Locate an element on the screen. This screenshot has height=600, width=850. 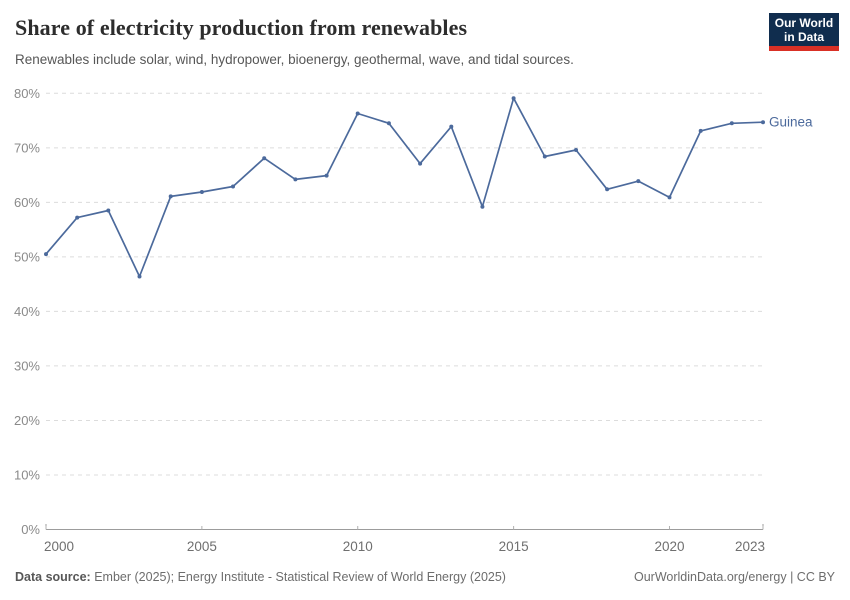
y-axis-tick-label: 10% is located at coordinates (27, 474).